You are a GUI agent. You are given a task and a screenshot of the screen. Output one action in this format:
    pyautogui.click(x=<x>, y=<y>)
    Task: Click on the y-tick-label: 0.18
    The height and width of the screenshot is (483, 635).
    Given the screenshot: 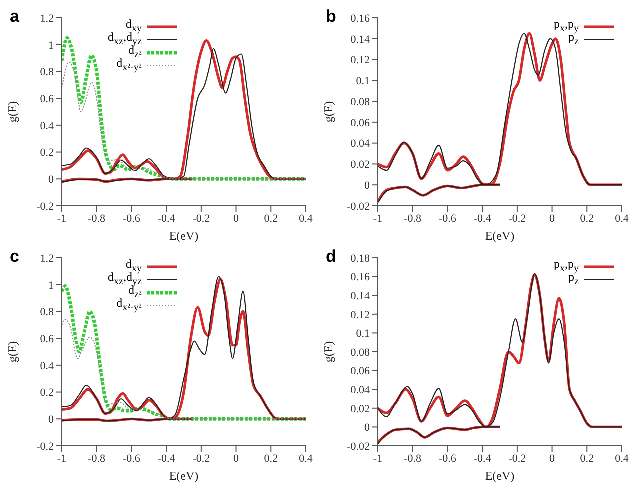 What is the action you would take?
    pyautogui.click(x=360, y=258)
    